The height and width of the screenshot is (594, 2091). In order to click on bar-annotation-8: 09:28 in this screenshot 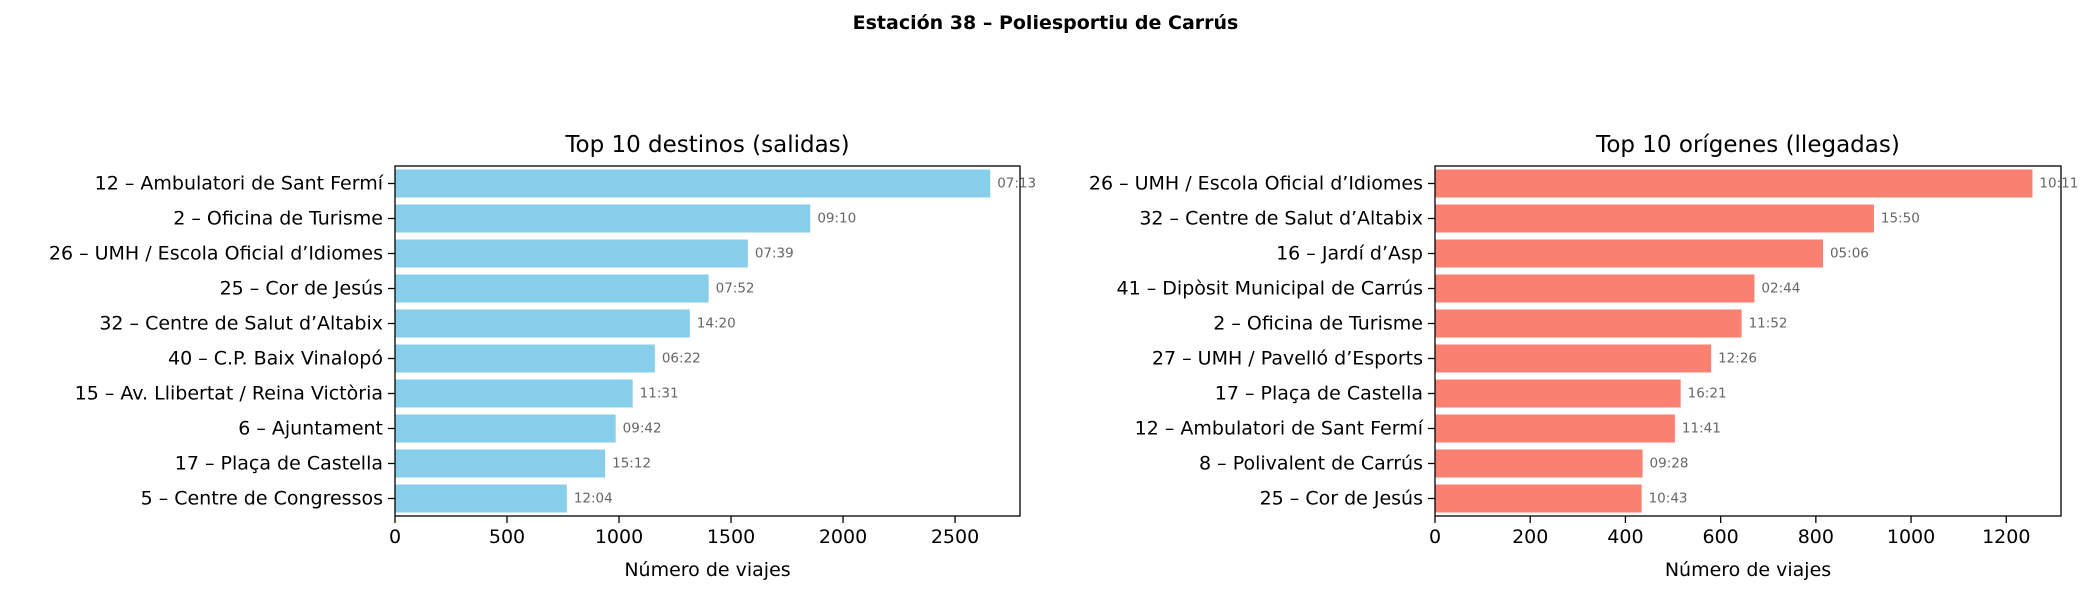, I will do `click(1669, 464)`.